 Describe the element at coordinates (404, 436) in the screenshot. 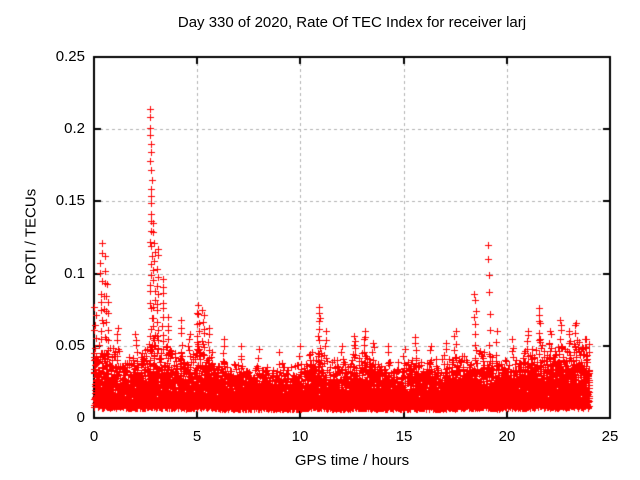

I see `x-tick-label: 15` at that location.